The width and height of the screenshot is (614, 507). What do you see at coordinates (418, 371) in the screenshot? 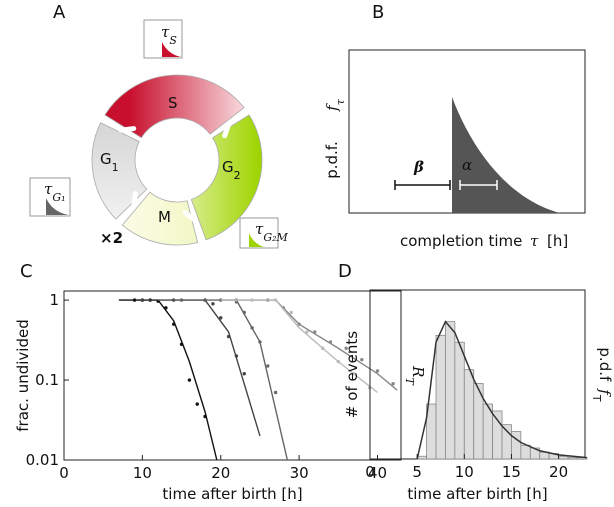
I see `side-label-base: R` at bounding box center [418, 371].